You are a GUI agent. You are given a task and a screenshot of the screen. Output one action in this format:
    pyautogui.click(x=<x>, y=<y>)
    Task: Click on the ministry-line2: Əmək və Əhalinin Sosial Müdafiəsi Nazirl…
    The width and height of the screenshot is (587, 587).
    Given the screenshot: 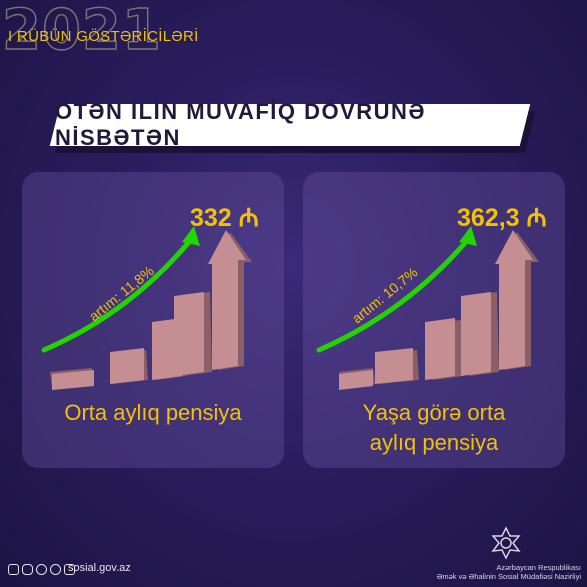 What is the action you would take?
    pyautogui.click(x=508, y=576)
    